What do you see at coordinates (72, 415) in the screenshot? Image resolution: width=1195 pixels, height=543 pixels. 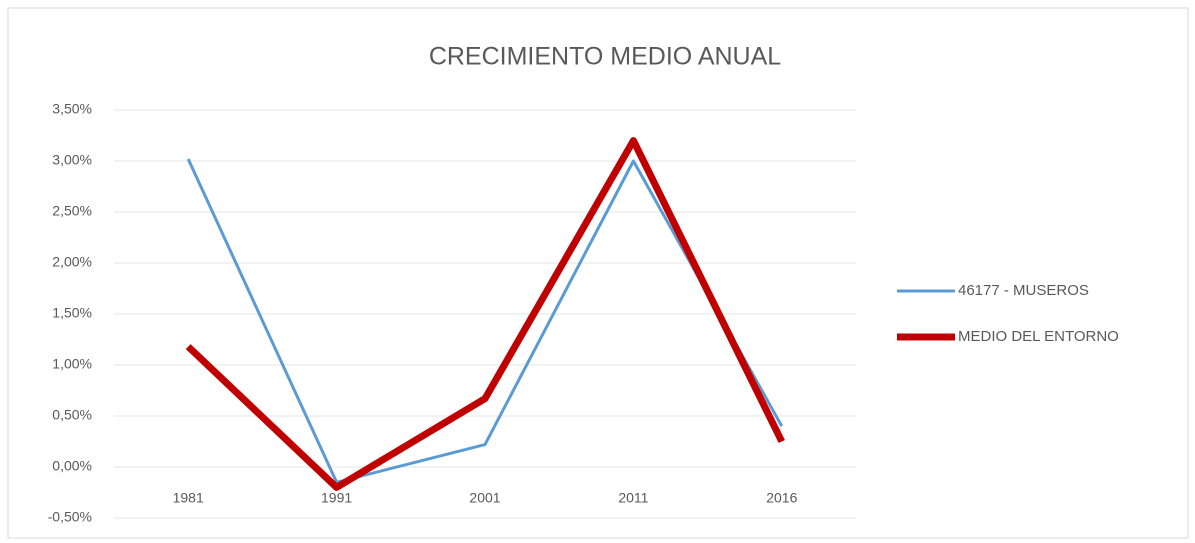 I see `y-tick-label: 0,50%` at bounding box center [72, 415].